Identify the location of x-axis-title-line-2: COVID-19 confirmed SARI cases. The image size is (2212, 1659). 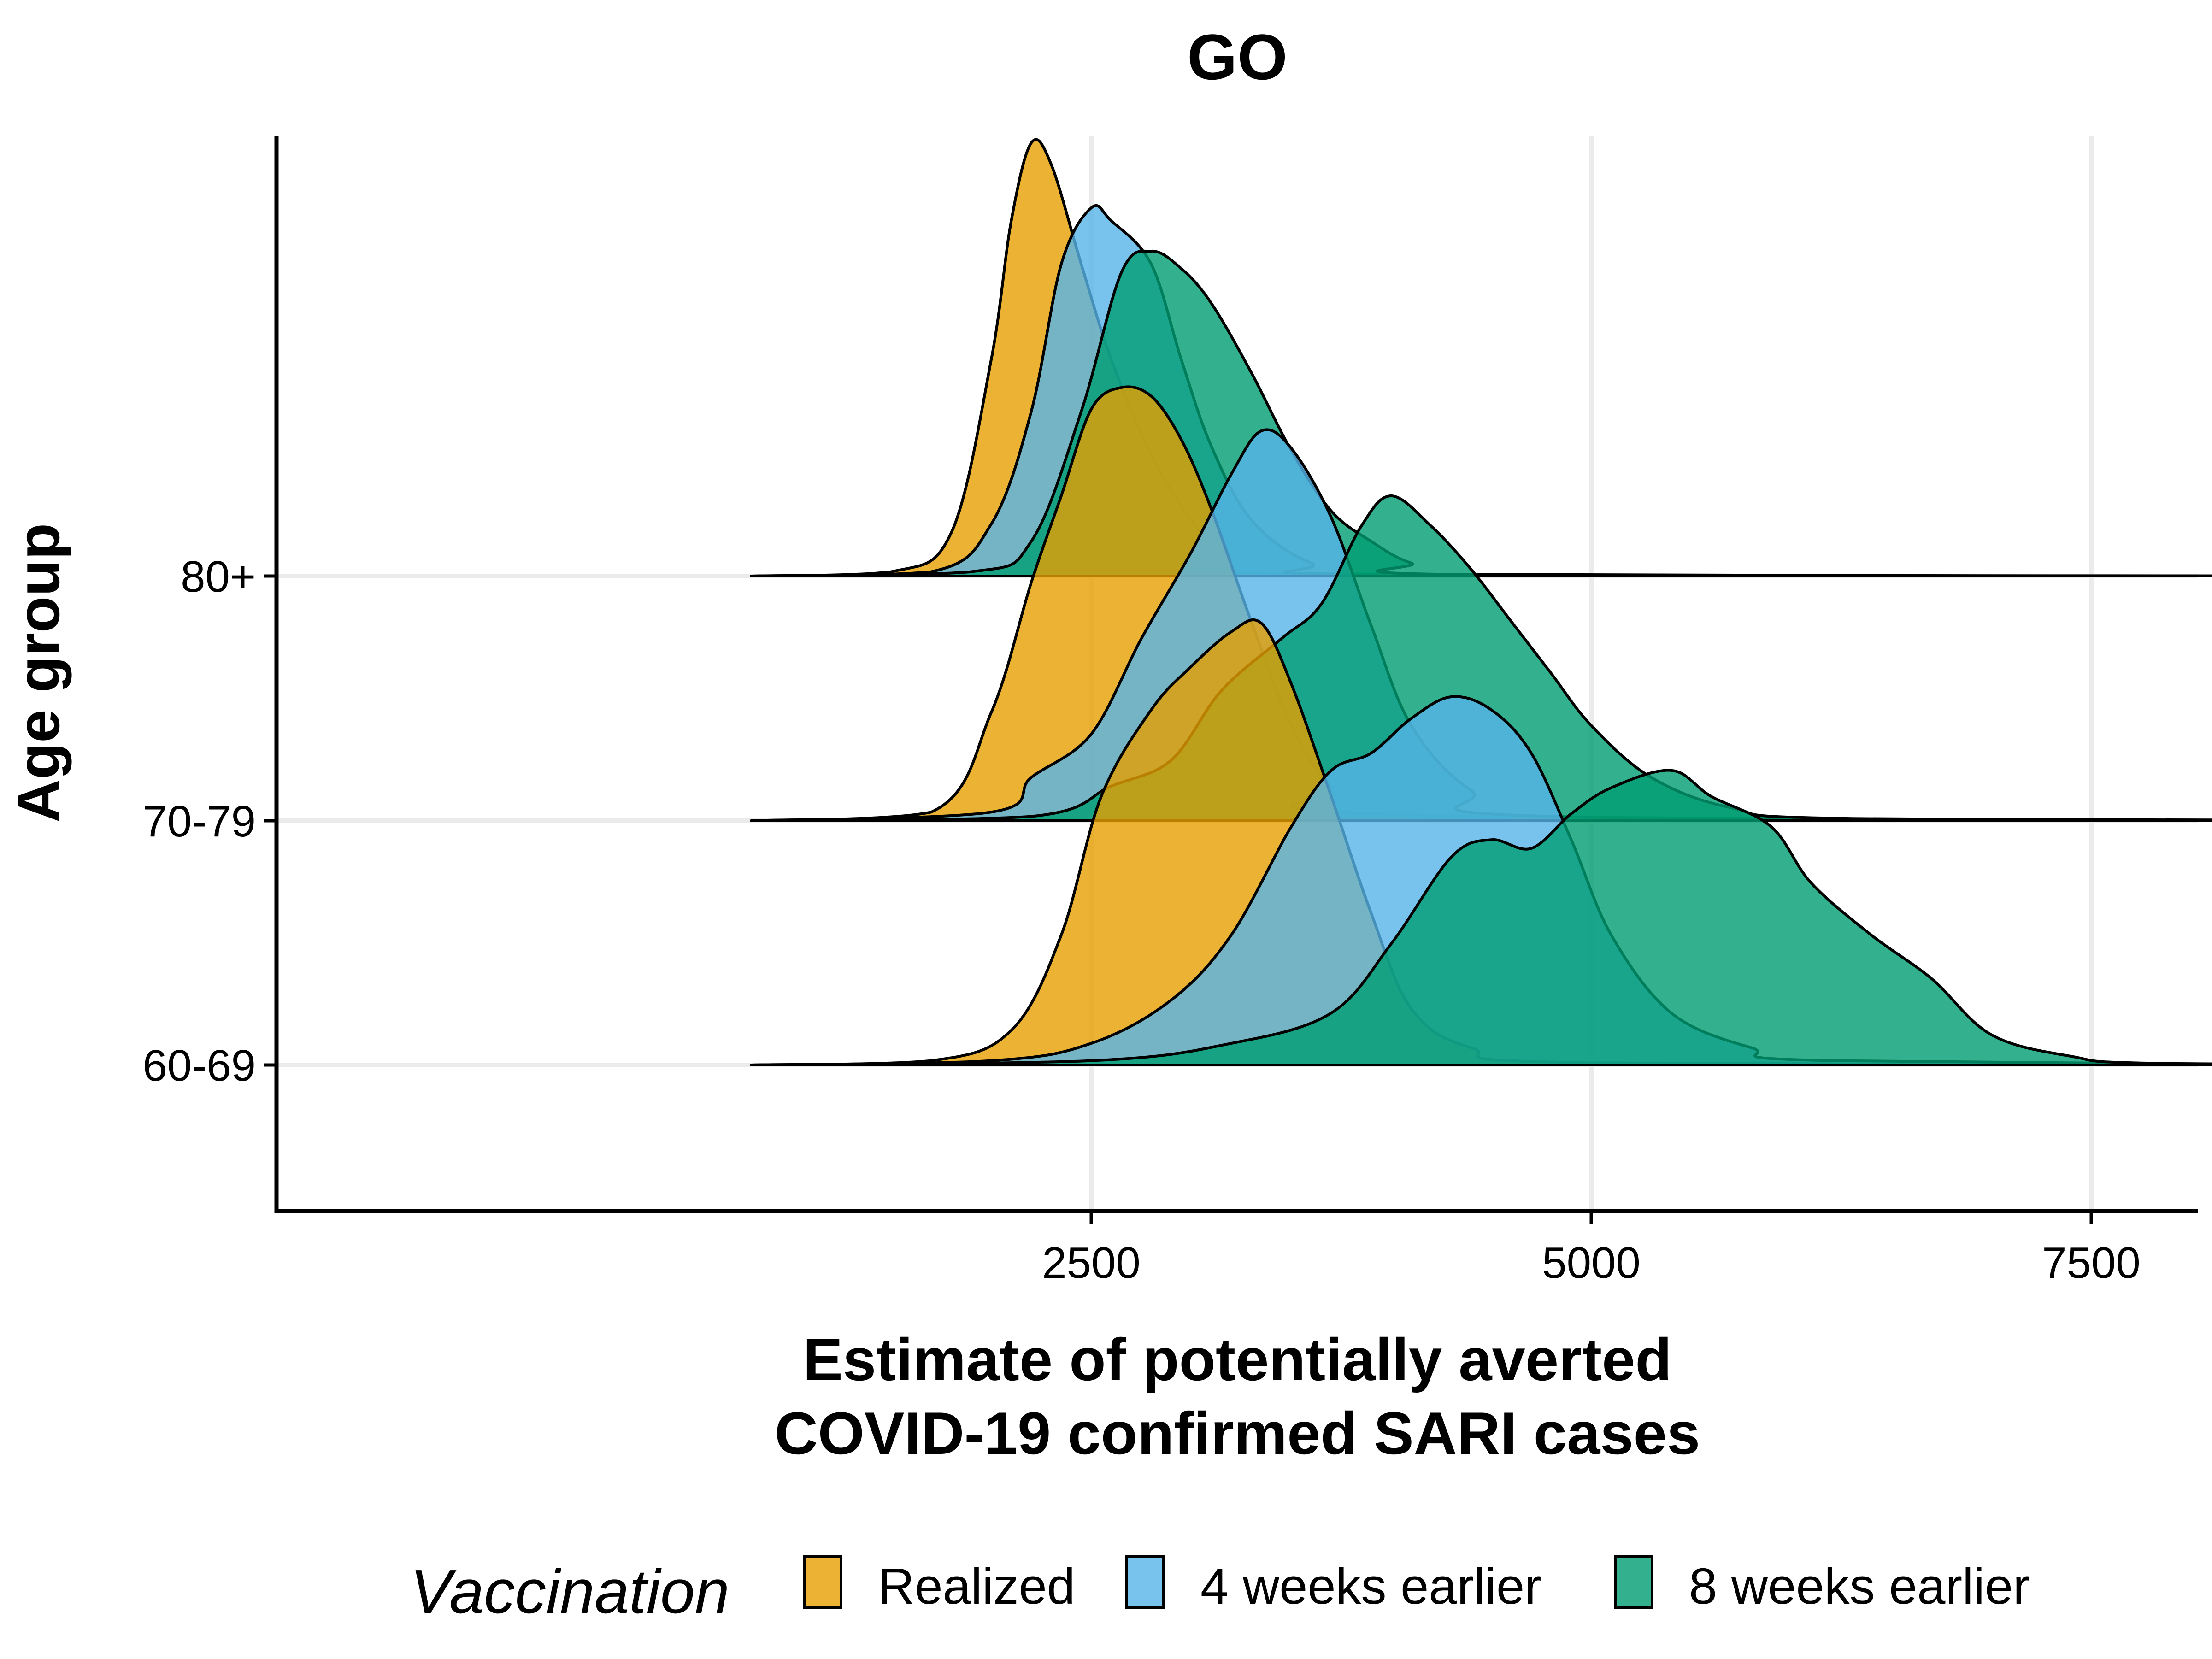
(1237, 1433).